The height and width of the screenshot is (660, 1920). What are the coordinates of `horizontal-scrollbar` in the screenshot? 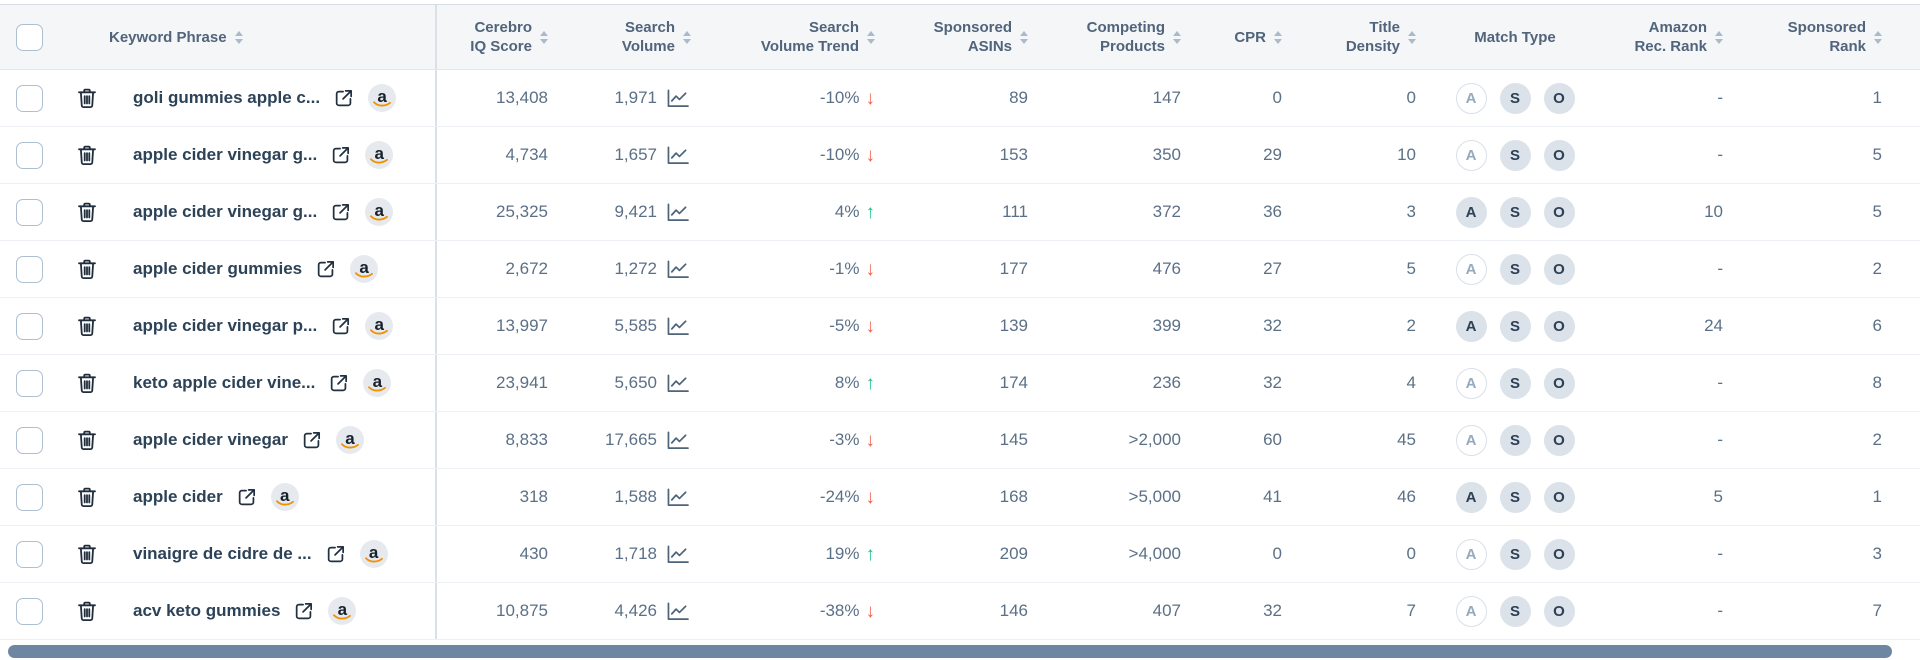 It's located at (950, 651).